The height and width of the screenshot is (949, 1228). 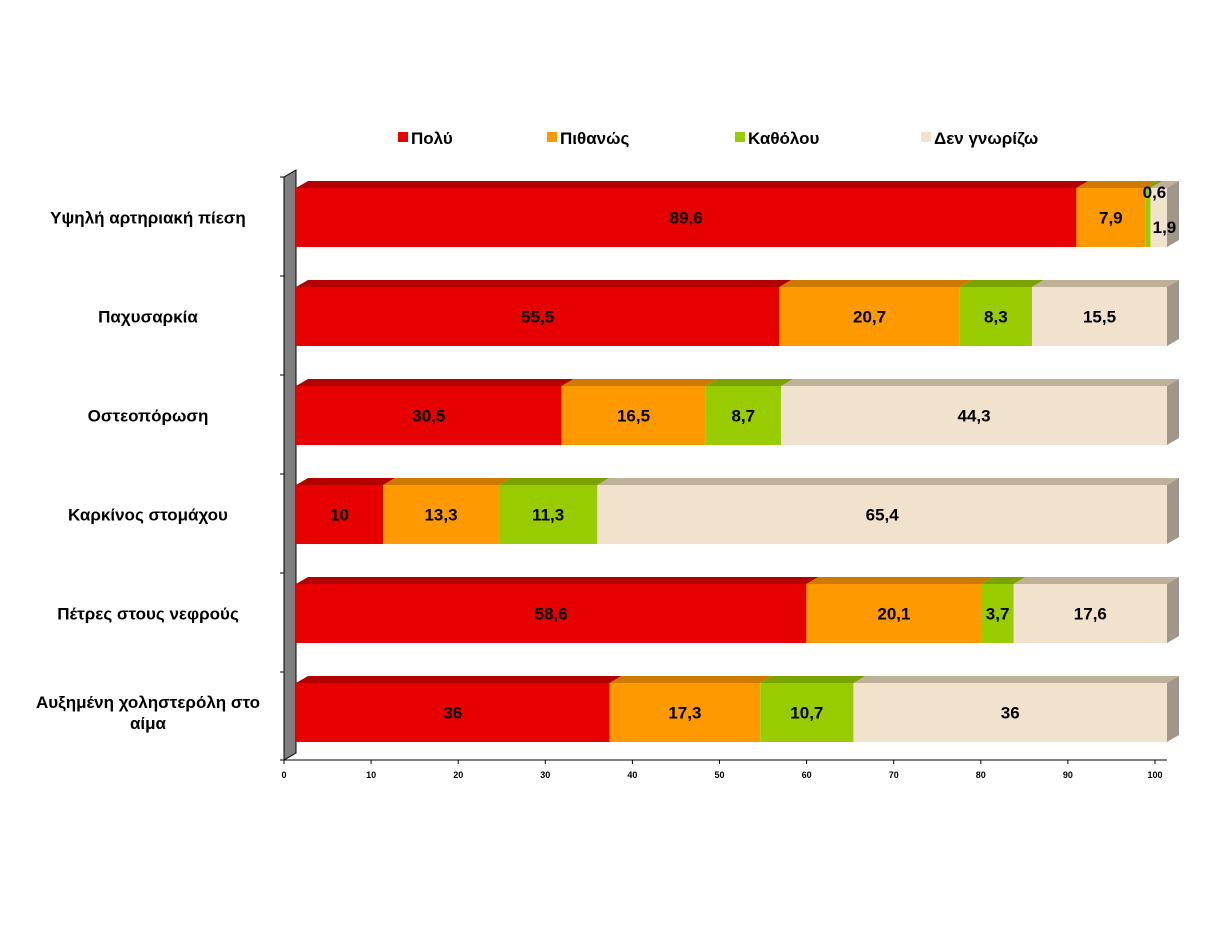 I want to click on legend: Πολύ Πιθανώς Καθόλου Δεν γνωρίζω, so click(x=718, y=138).